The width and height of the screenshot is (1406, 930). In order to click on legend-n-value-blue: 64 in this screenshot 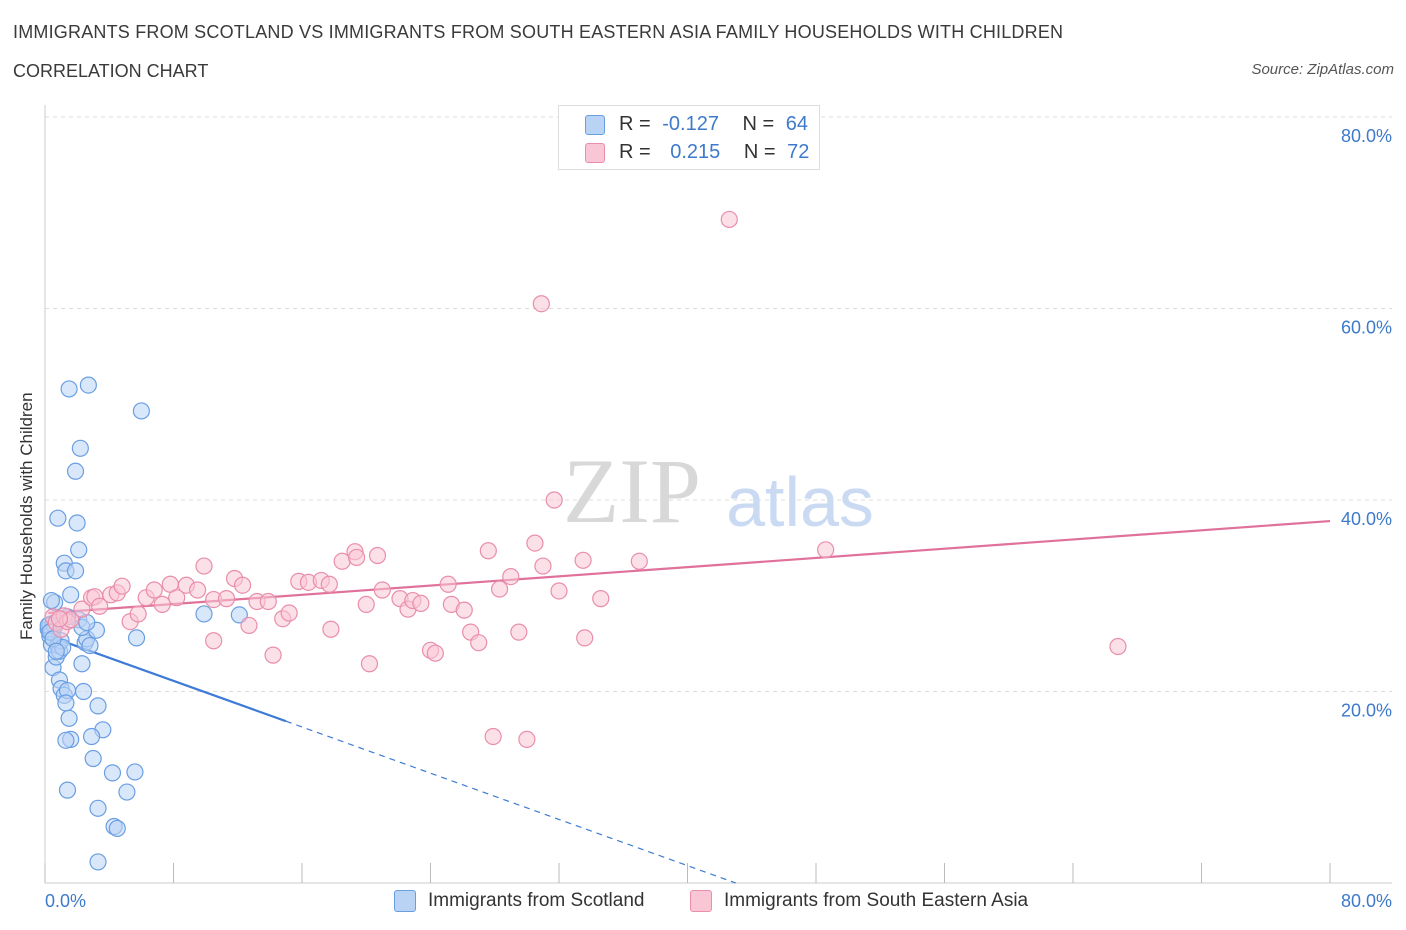, I will do `click(797, 124)`.